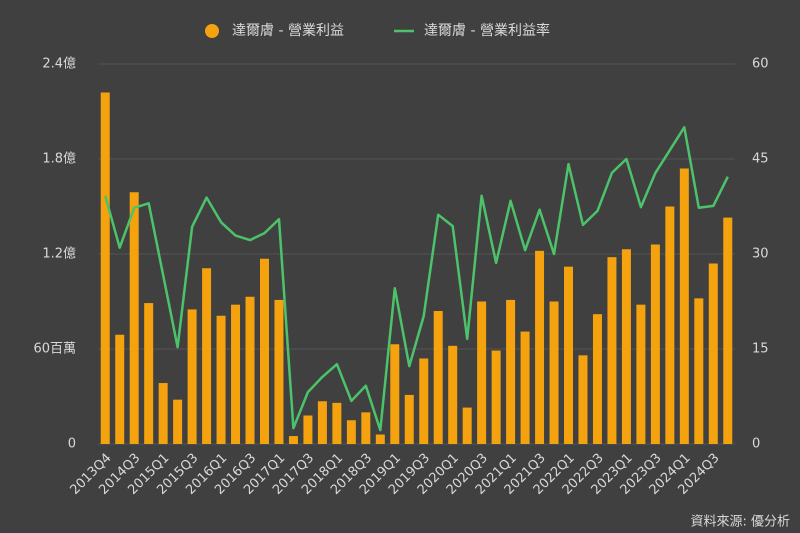 Image resolution: width=800 pixels, height=533 pixels. Describe the element at coordinates (212, 31) in the screenshot. I see `legend-marker` at that location.